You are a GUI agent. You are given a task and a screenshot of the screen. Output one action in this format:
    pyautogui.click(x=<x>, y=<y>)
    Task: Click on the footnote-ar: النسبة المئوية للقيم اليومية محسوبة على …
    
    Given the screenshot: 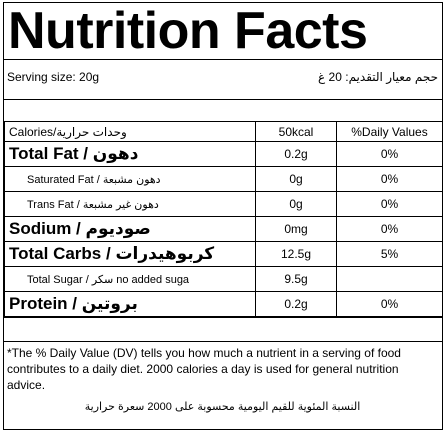 What is the action you would take?
    pyautogui.click(x=222, y=407)
    